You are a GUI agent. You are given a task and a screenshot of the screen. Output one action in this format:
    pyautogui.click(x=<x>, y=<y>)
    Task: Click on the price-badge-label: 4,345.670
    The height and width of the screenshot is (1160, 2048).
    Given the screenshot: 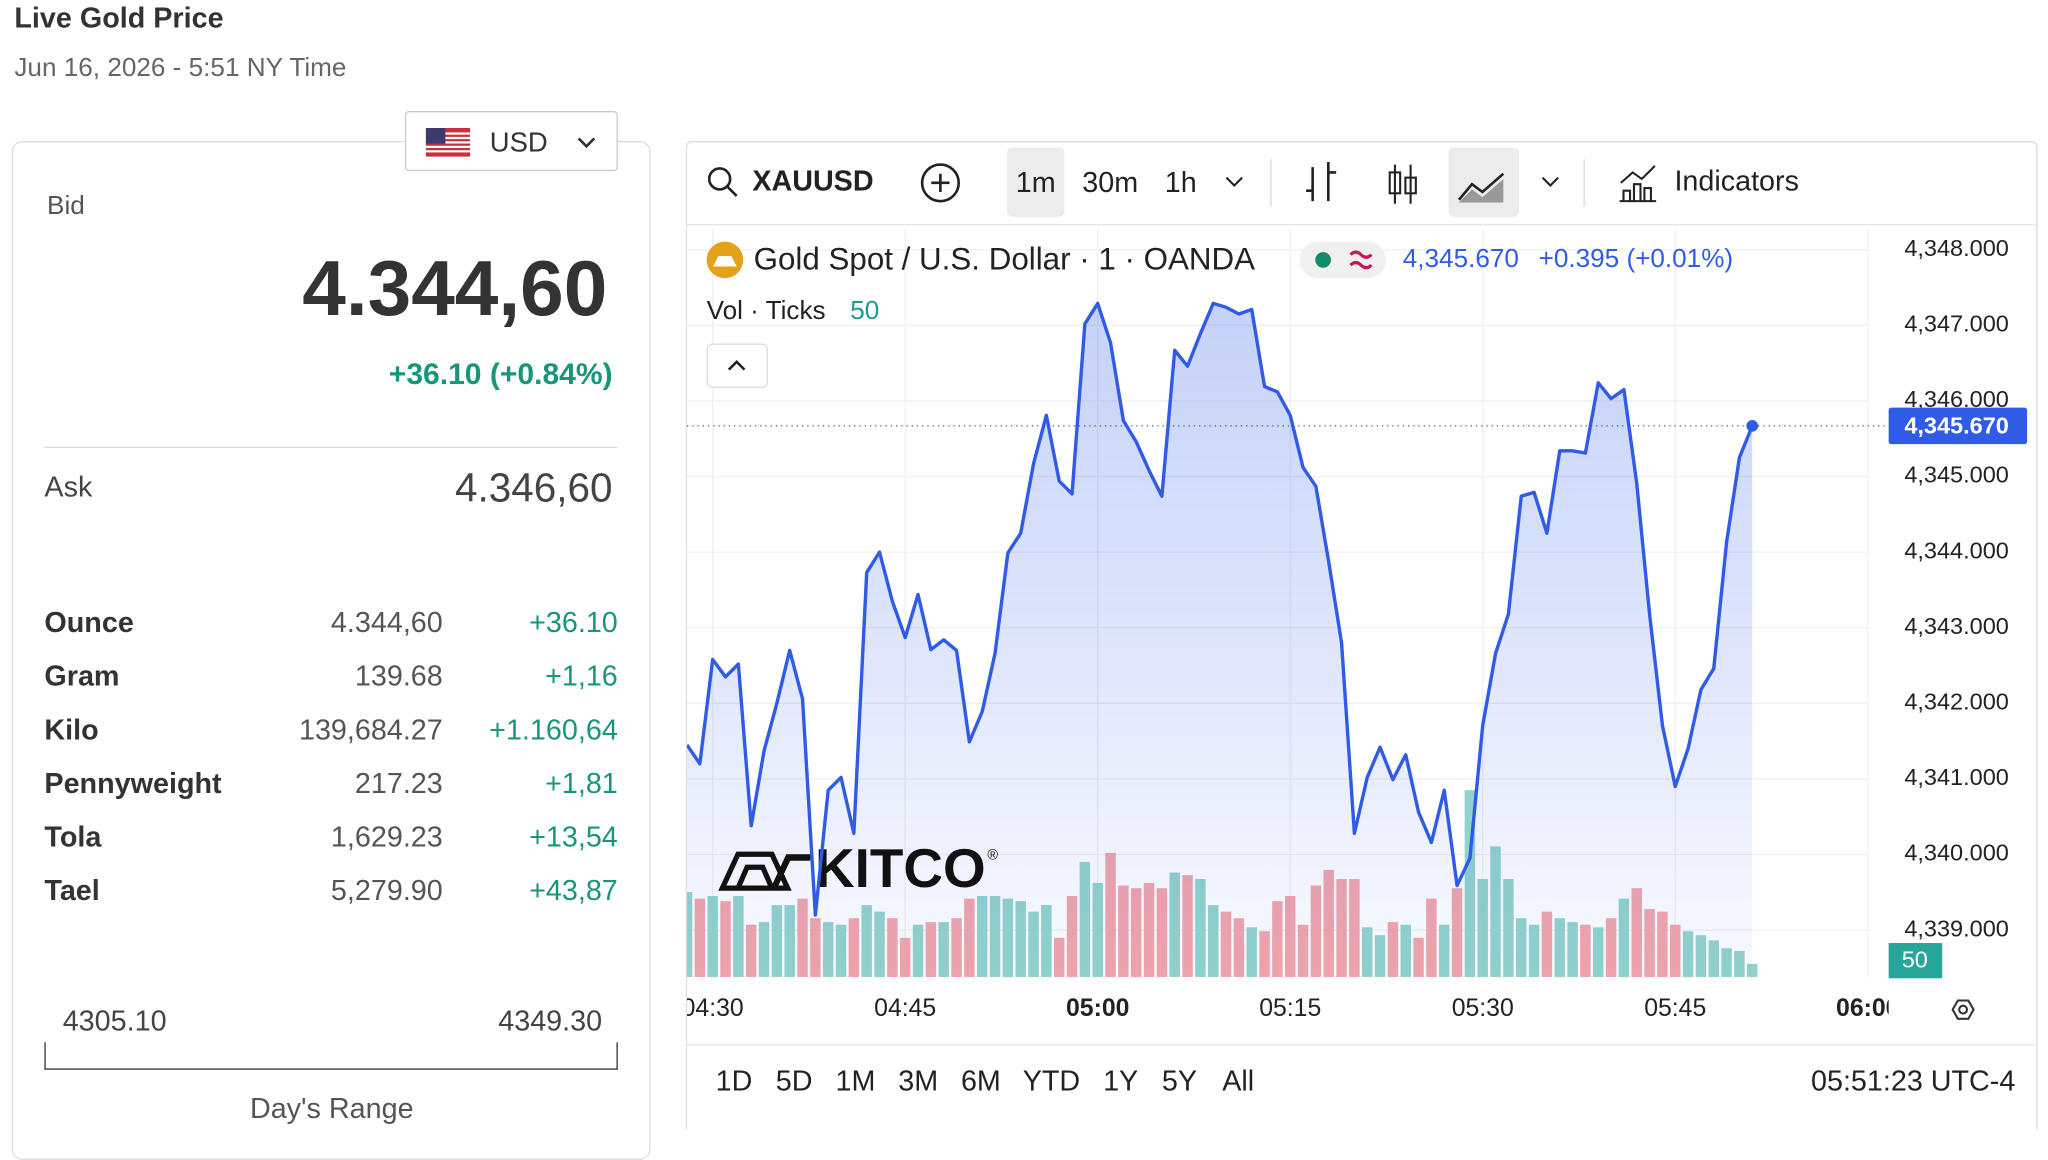 What is the action you would take?
    pyautogui.click(x=1956, y=425)
    